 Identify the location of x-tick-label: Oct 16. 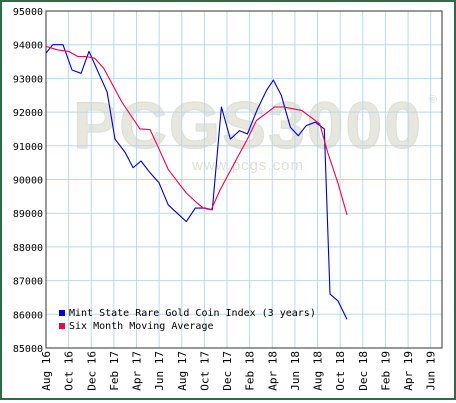
(69, 371).